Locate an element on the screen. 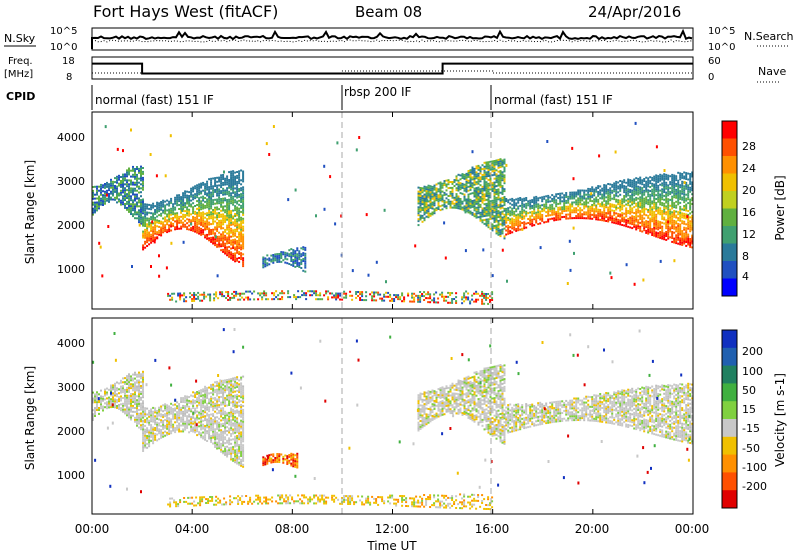  power-cbar-tick-4: 4 is located at coordinates (745, 276).